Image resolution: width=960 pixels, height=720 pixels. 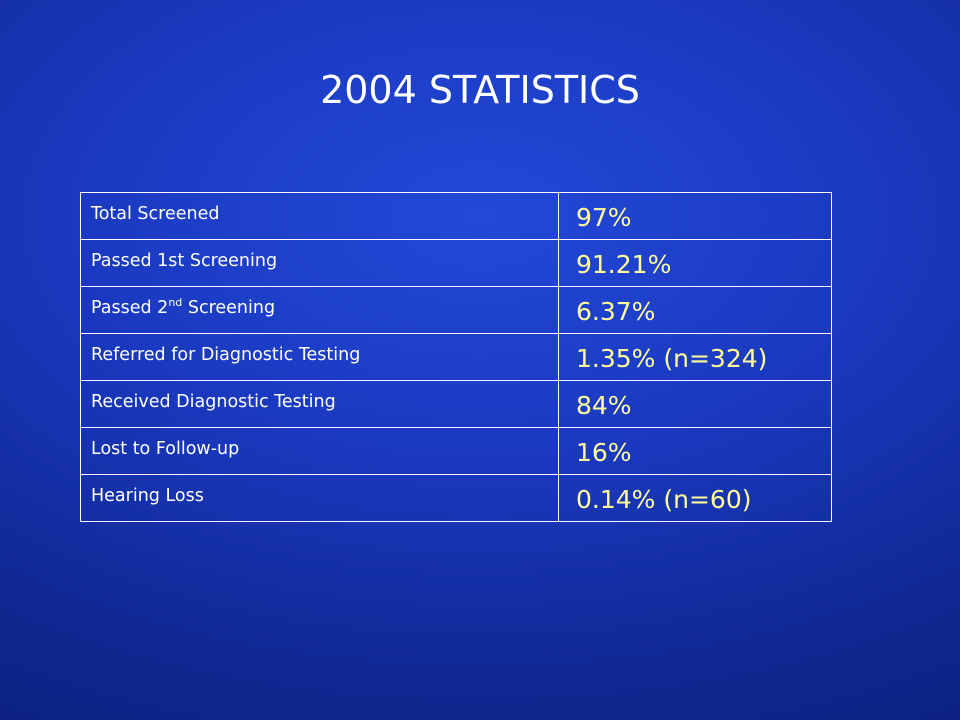 I want to click on table-row-passed-2nd-screening: Passed 2nd Screening 6.37%, so click(x=456, y=310).